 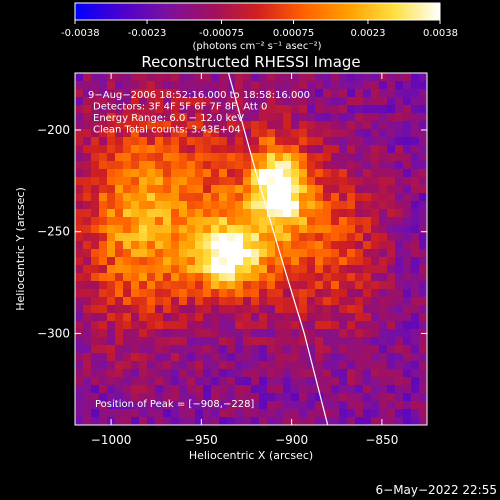 What do you see at coordinates (221, 33) in the screenshot?
I see `colorbar-tick-label: -0.00075` at bounding box center [221, 33].